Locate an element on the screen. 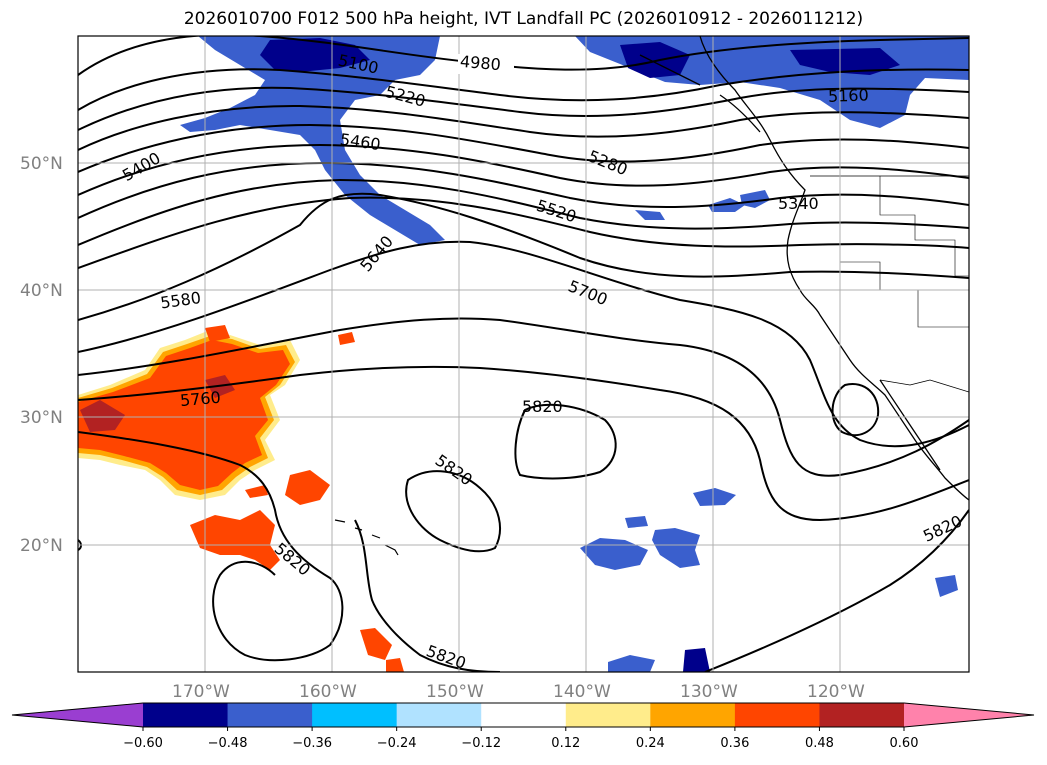 The image size is (1047, 765). contour-5820-east is located at coordinates (836, 590).